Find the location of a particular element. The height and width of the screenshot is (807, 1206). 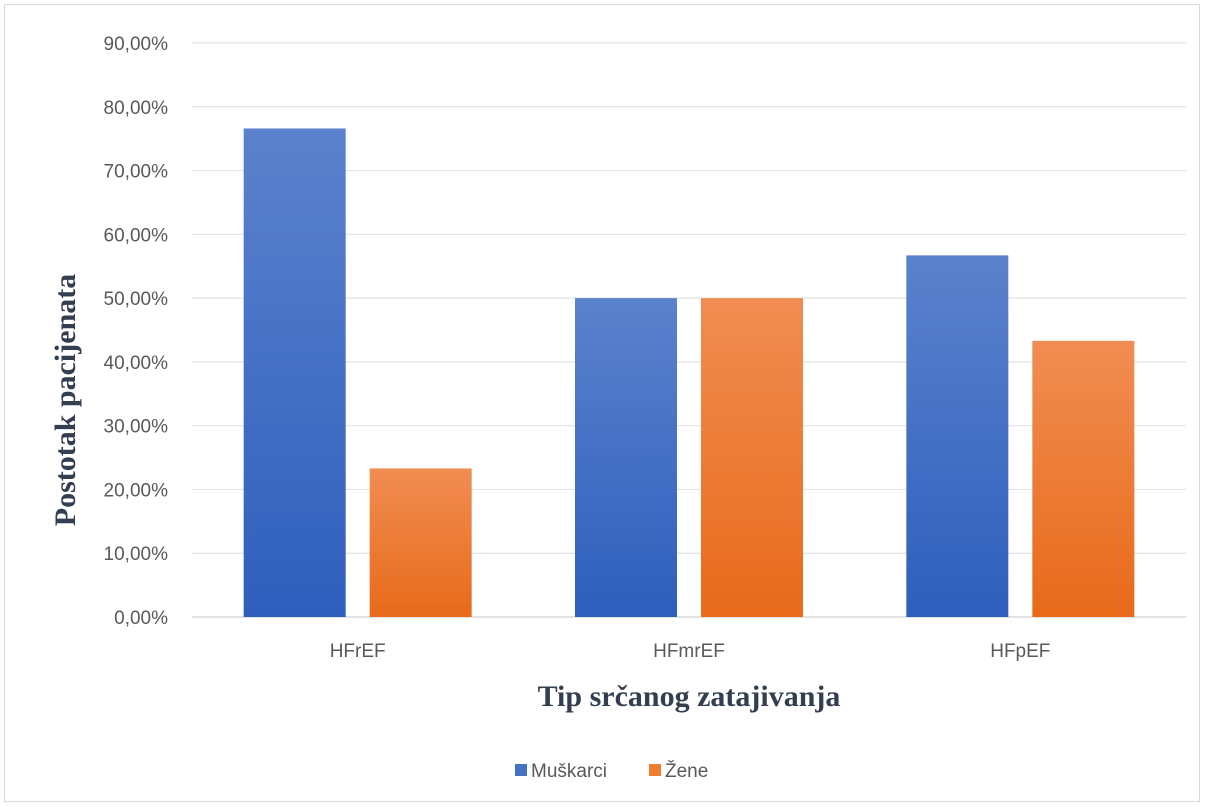

x-axis-categories: HFrEF HFmrEF HFpEF is located at coordinates (690, 651).